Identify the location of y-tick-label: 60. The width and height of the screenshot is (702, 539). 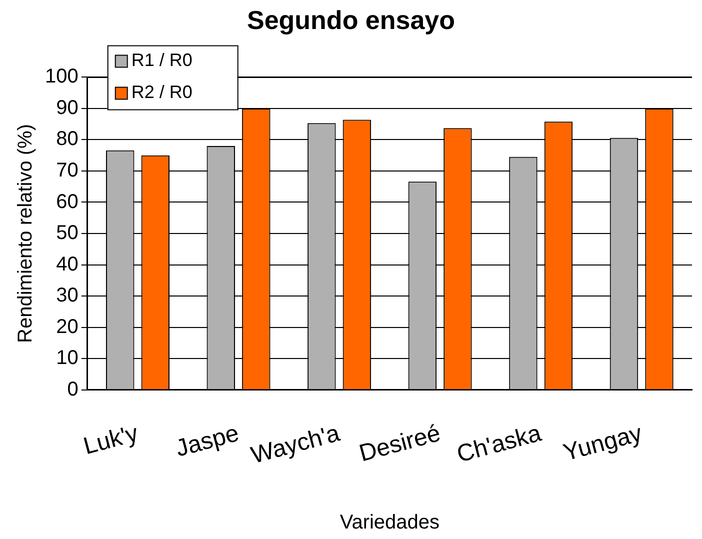
(67, 201).